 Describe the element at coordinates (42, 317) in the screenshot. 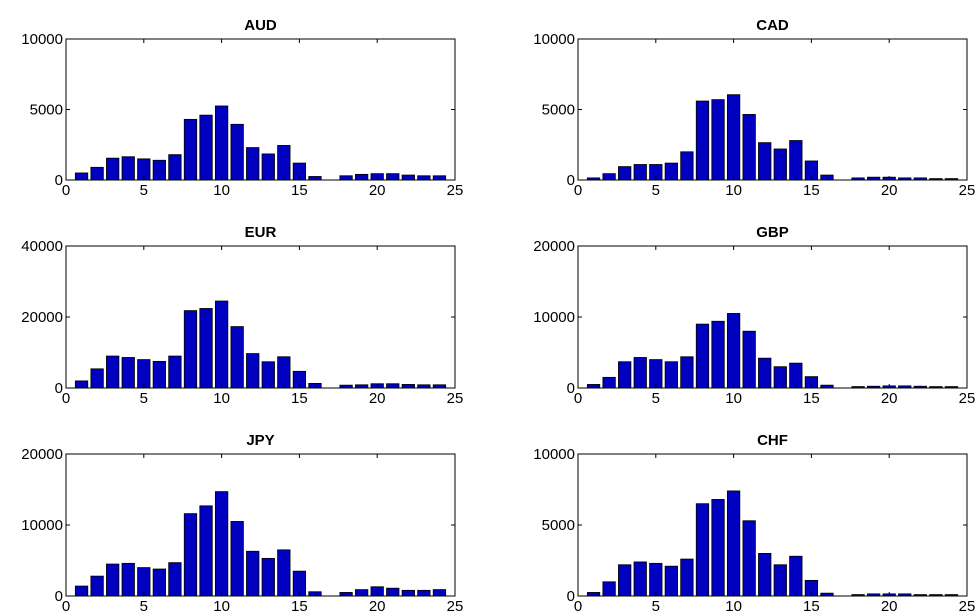

I see `y-tick-label: 20000` at that location.